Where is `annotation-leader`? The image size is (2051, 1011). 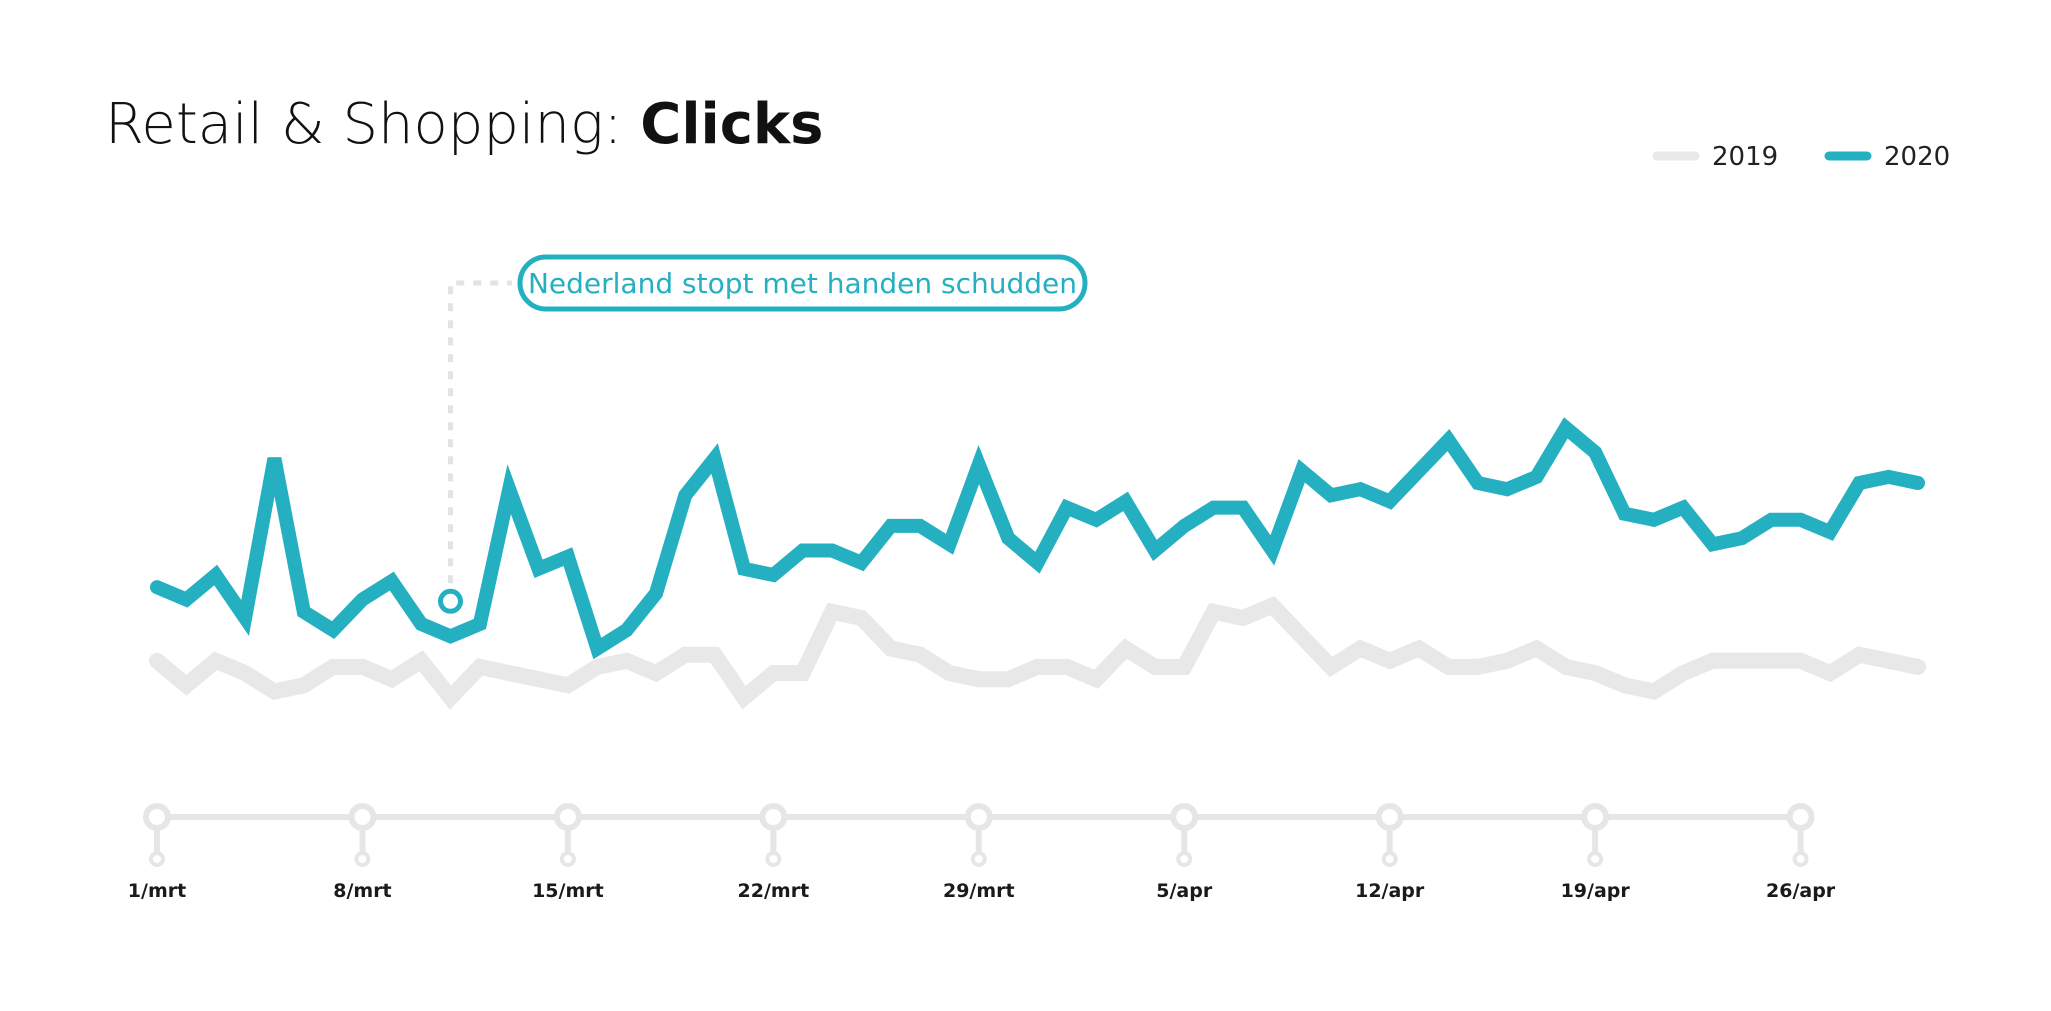
annotation-leader is located at coordinates (480, 432).